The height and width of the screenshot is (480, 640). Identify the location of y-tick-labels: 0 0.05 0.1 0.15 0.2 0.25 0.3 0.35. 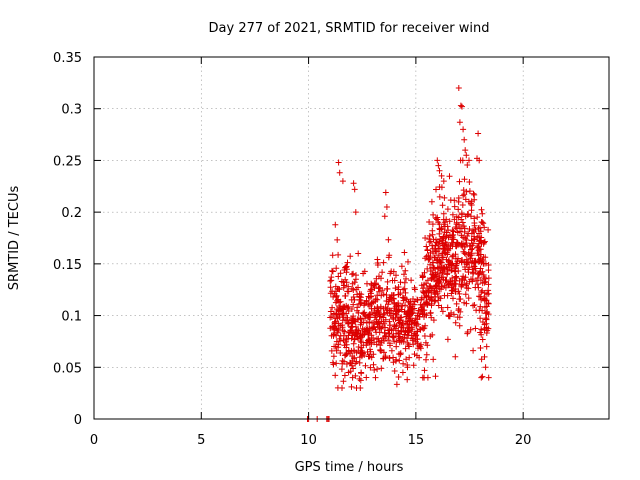
(67, 239).